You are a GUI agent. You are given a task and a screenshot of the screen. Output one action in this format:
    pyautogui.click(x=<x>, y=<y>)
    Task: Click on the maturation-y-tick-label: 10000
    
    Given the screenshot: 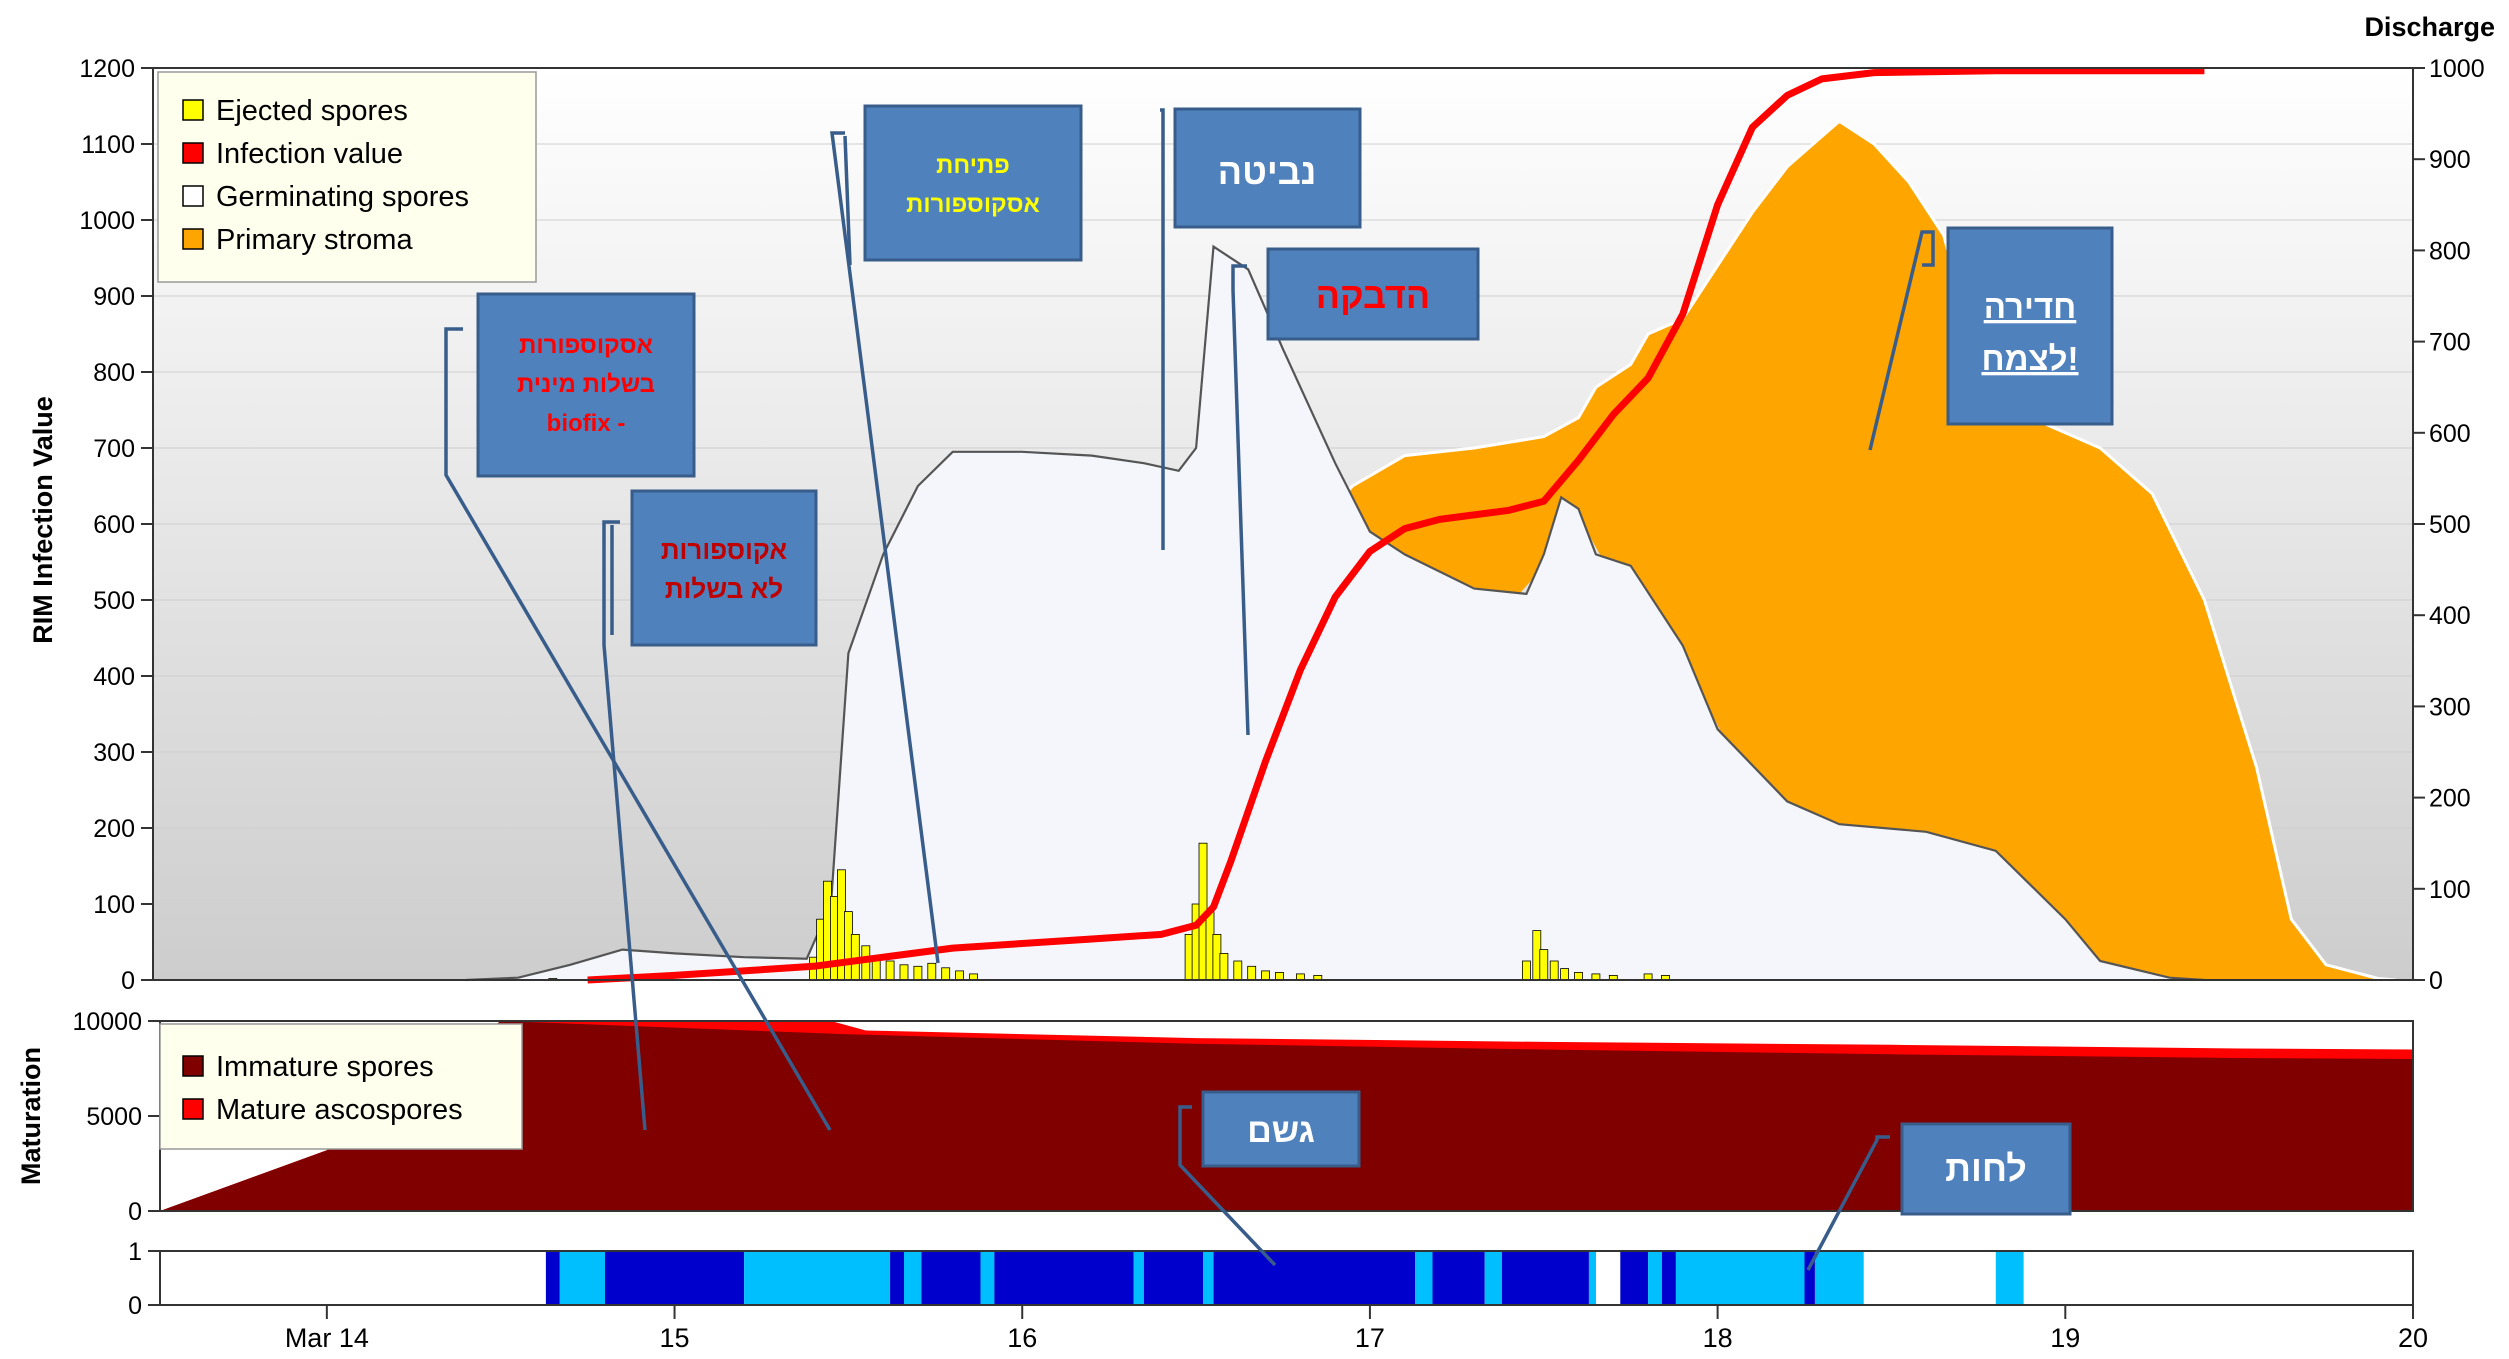 What is the action you would take?
    pyautogui.click(x=107, y=1022)
    